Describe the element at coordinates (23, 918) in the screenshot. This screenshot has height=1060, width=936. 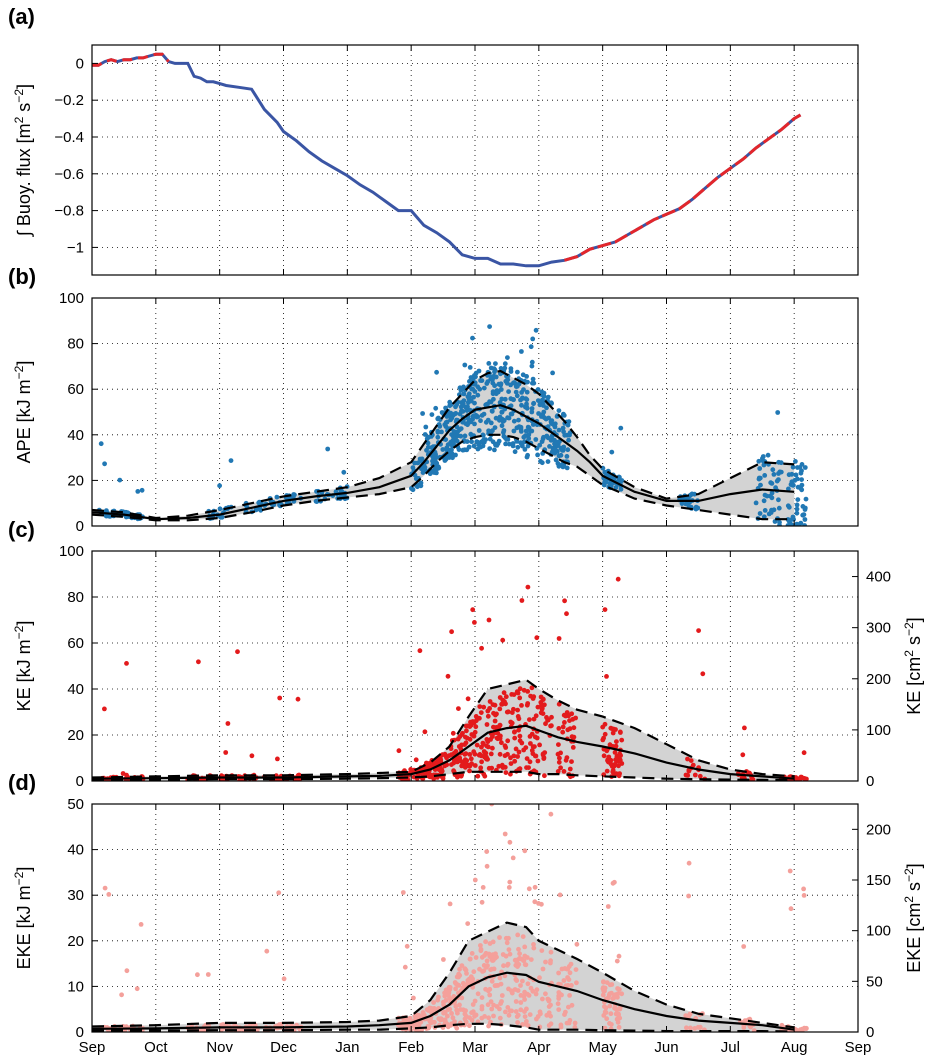
I see `panel-d-ylabel: EKE [kJ m−2]` at that location.